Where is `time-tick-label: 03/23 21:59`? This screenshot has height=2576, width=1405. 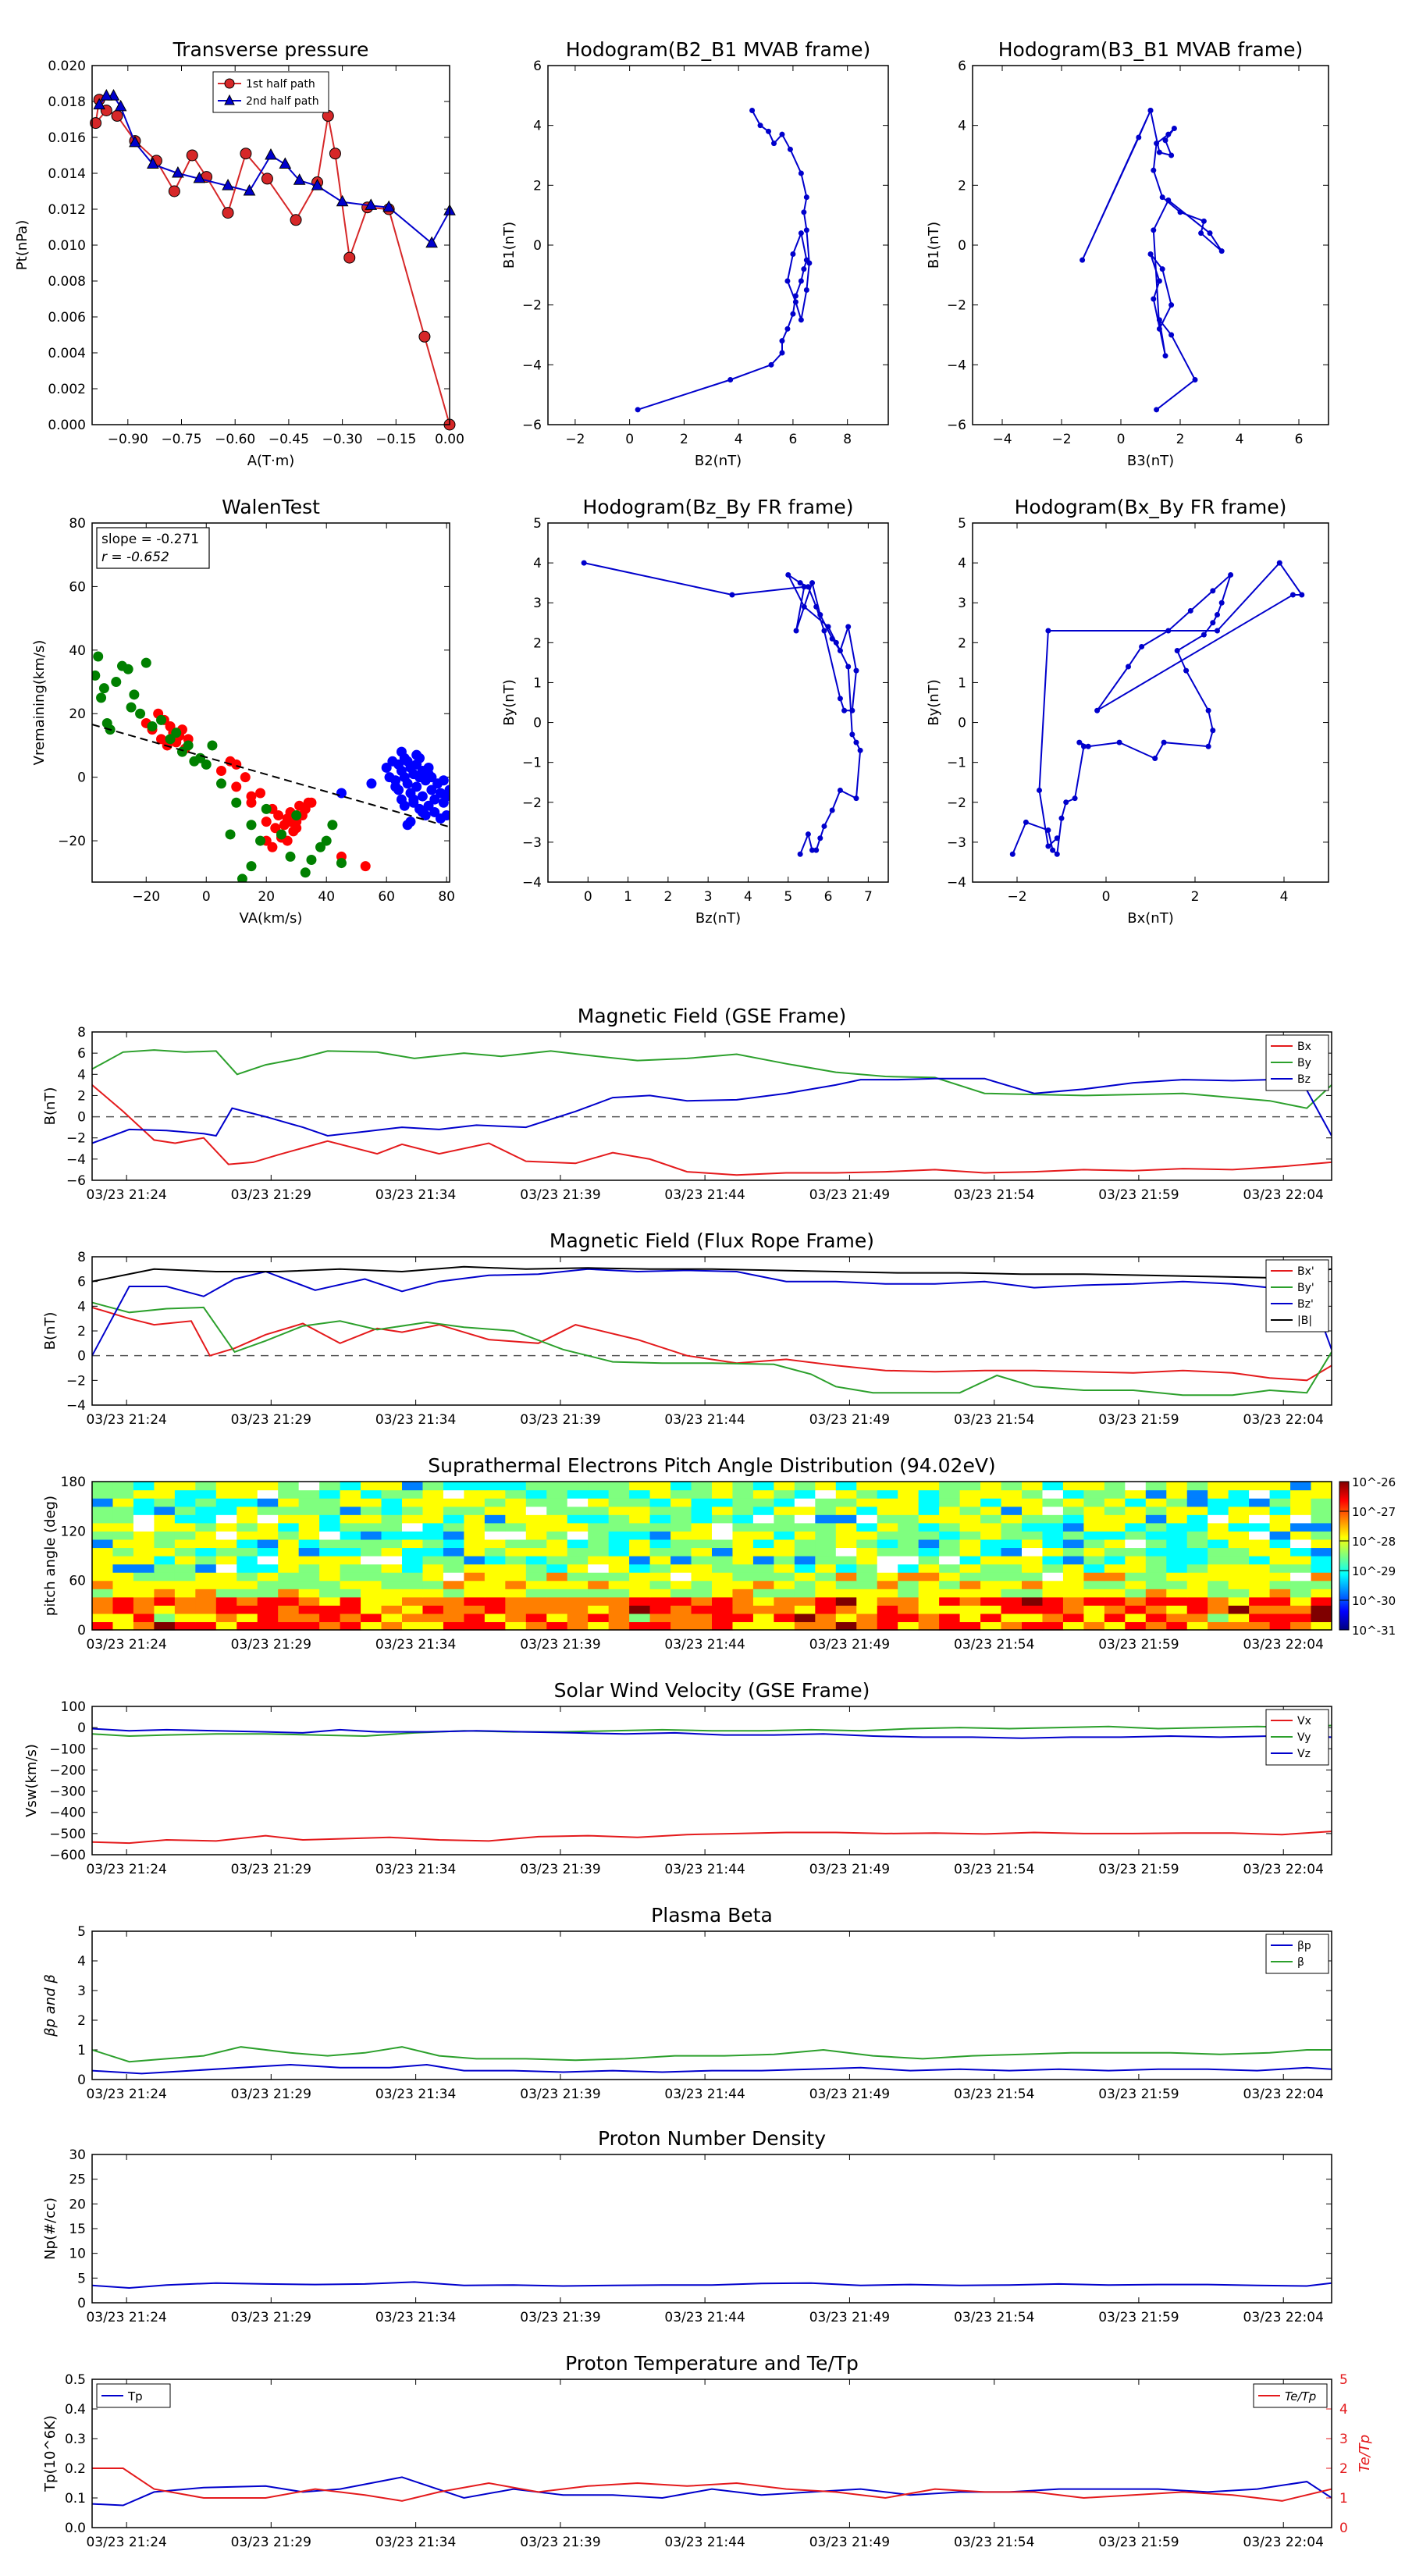
time-tick-label: 03/23 21:59 is located at coordinates (1139, 1869).